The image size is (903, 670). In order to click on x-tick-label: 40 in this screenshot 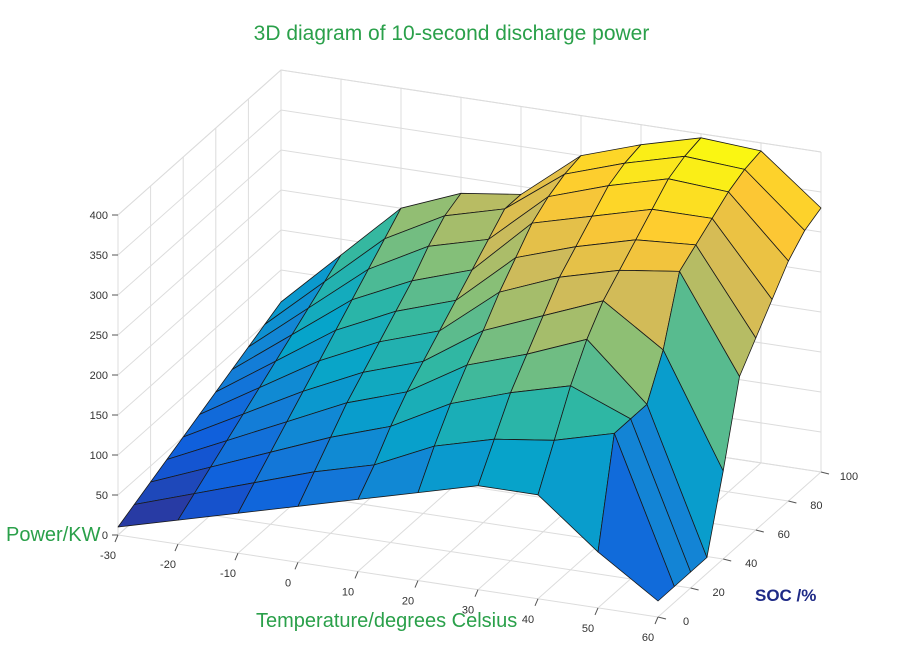, I will do `click(528, 620)`.